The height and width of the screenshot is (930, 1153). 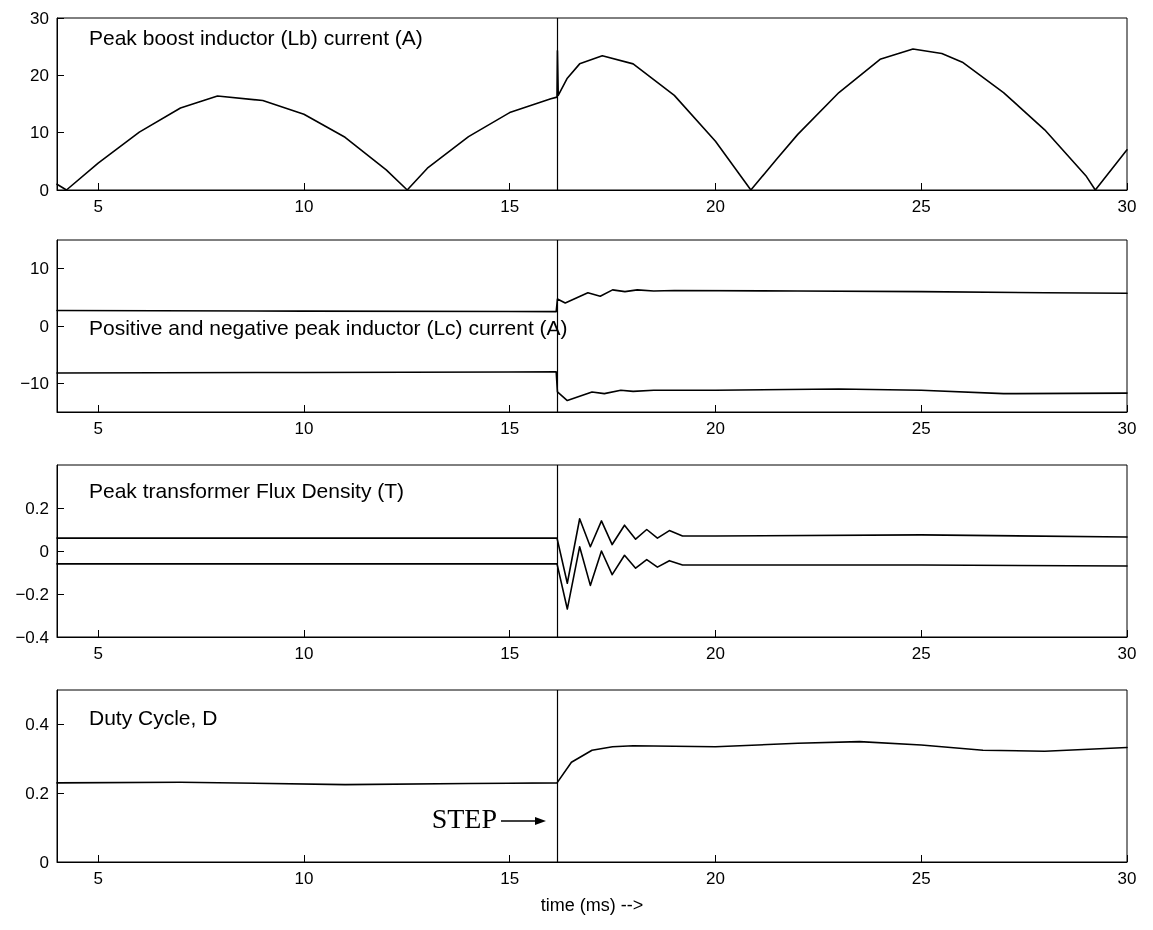 I want to click on y-tick-label: −0.2, so click(x=32, y=594).